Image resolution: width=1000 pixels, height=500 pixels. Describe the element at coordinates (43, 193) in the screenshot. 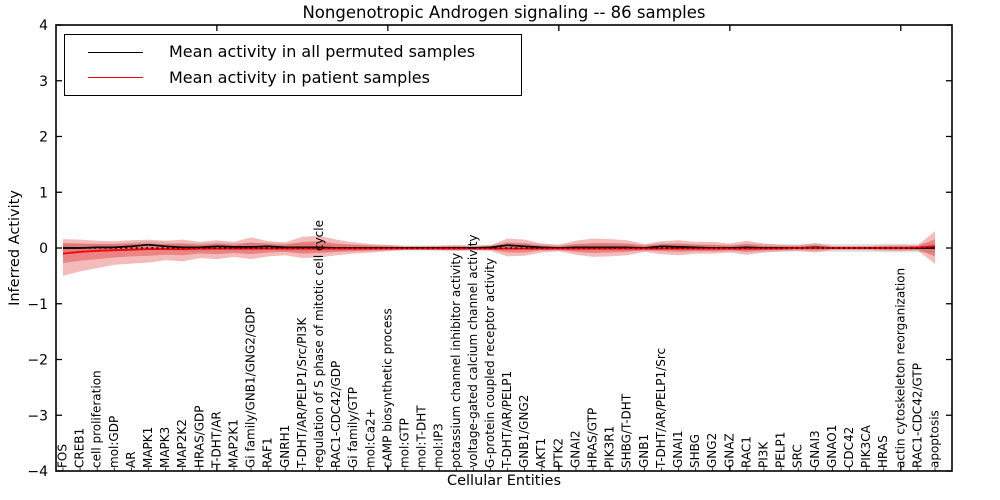

I see `y-tick-label: 1` at that location.